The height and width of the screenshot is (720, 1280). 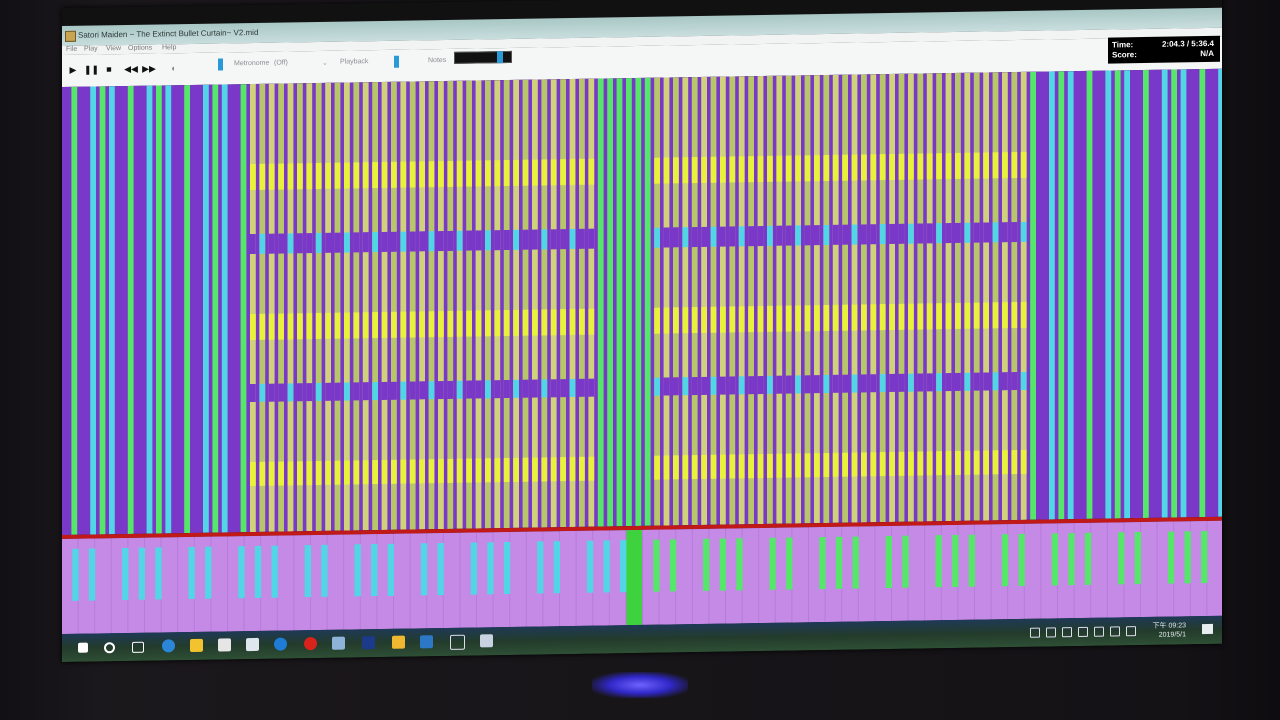 What do you see at coordinates (252, 644) in the screenshot?
I see `mail-icon` at bounding box center [252, 644].